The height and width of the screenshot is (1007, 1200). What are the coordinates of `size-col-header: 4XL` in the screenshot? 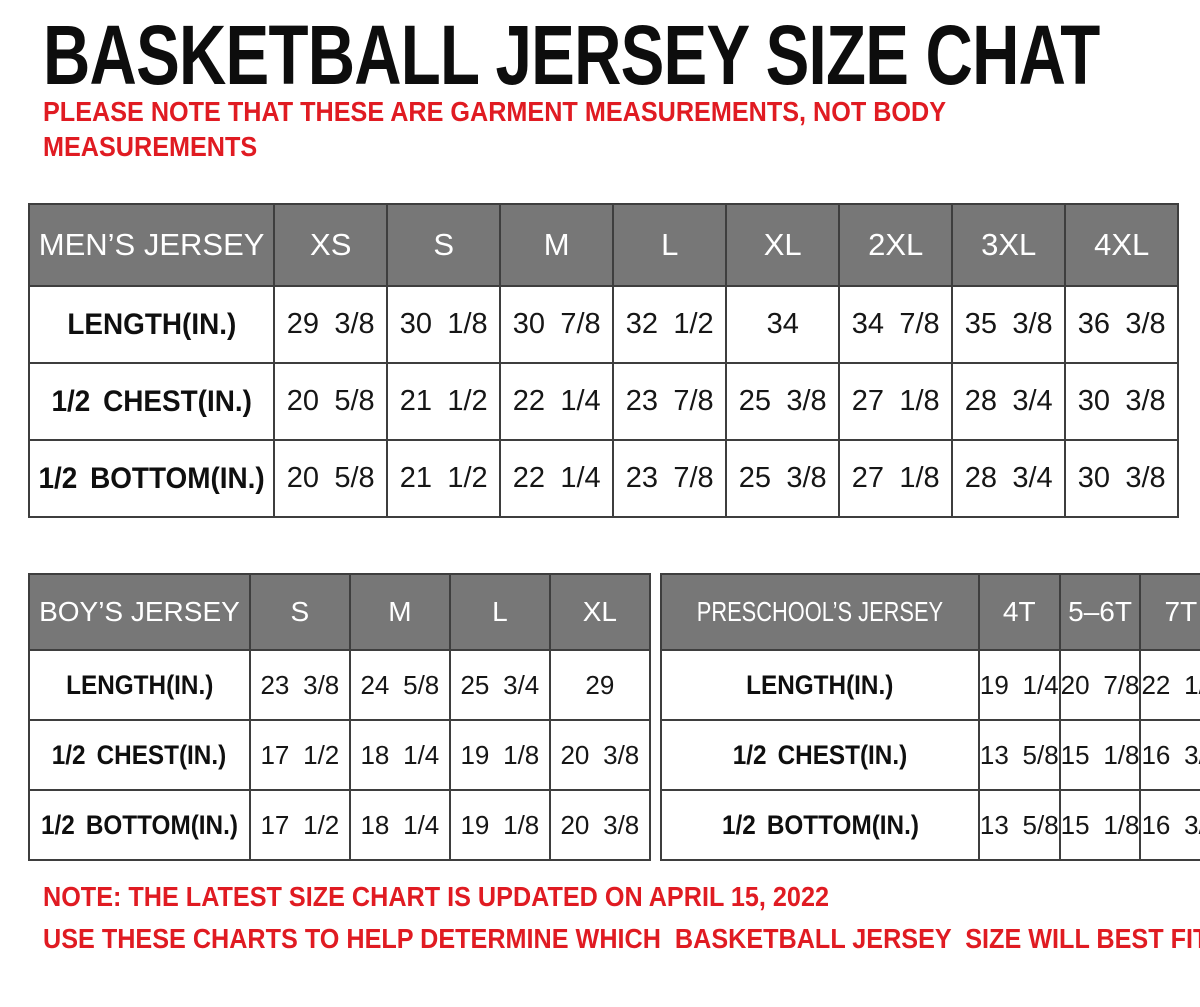 It's located at (1122, 245).